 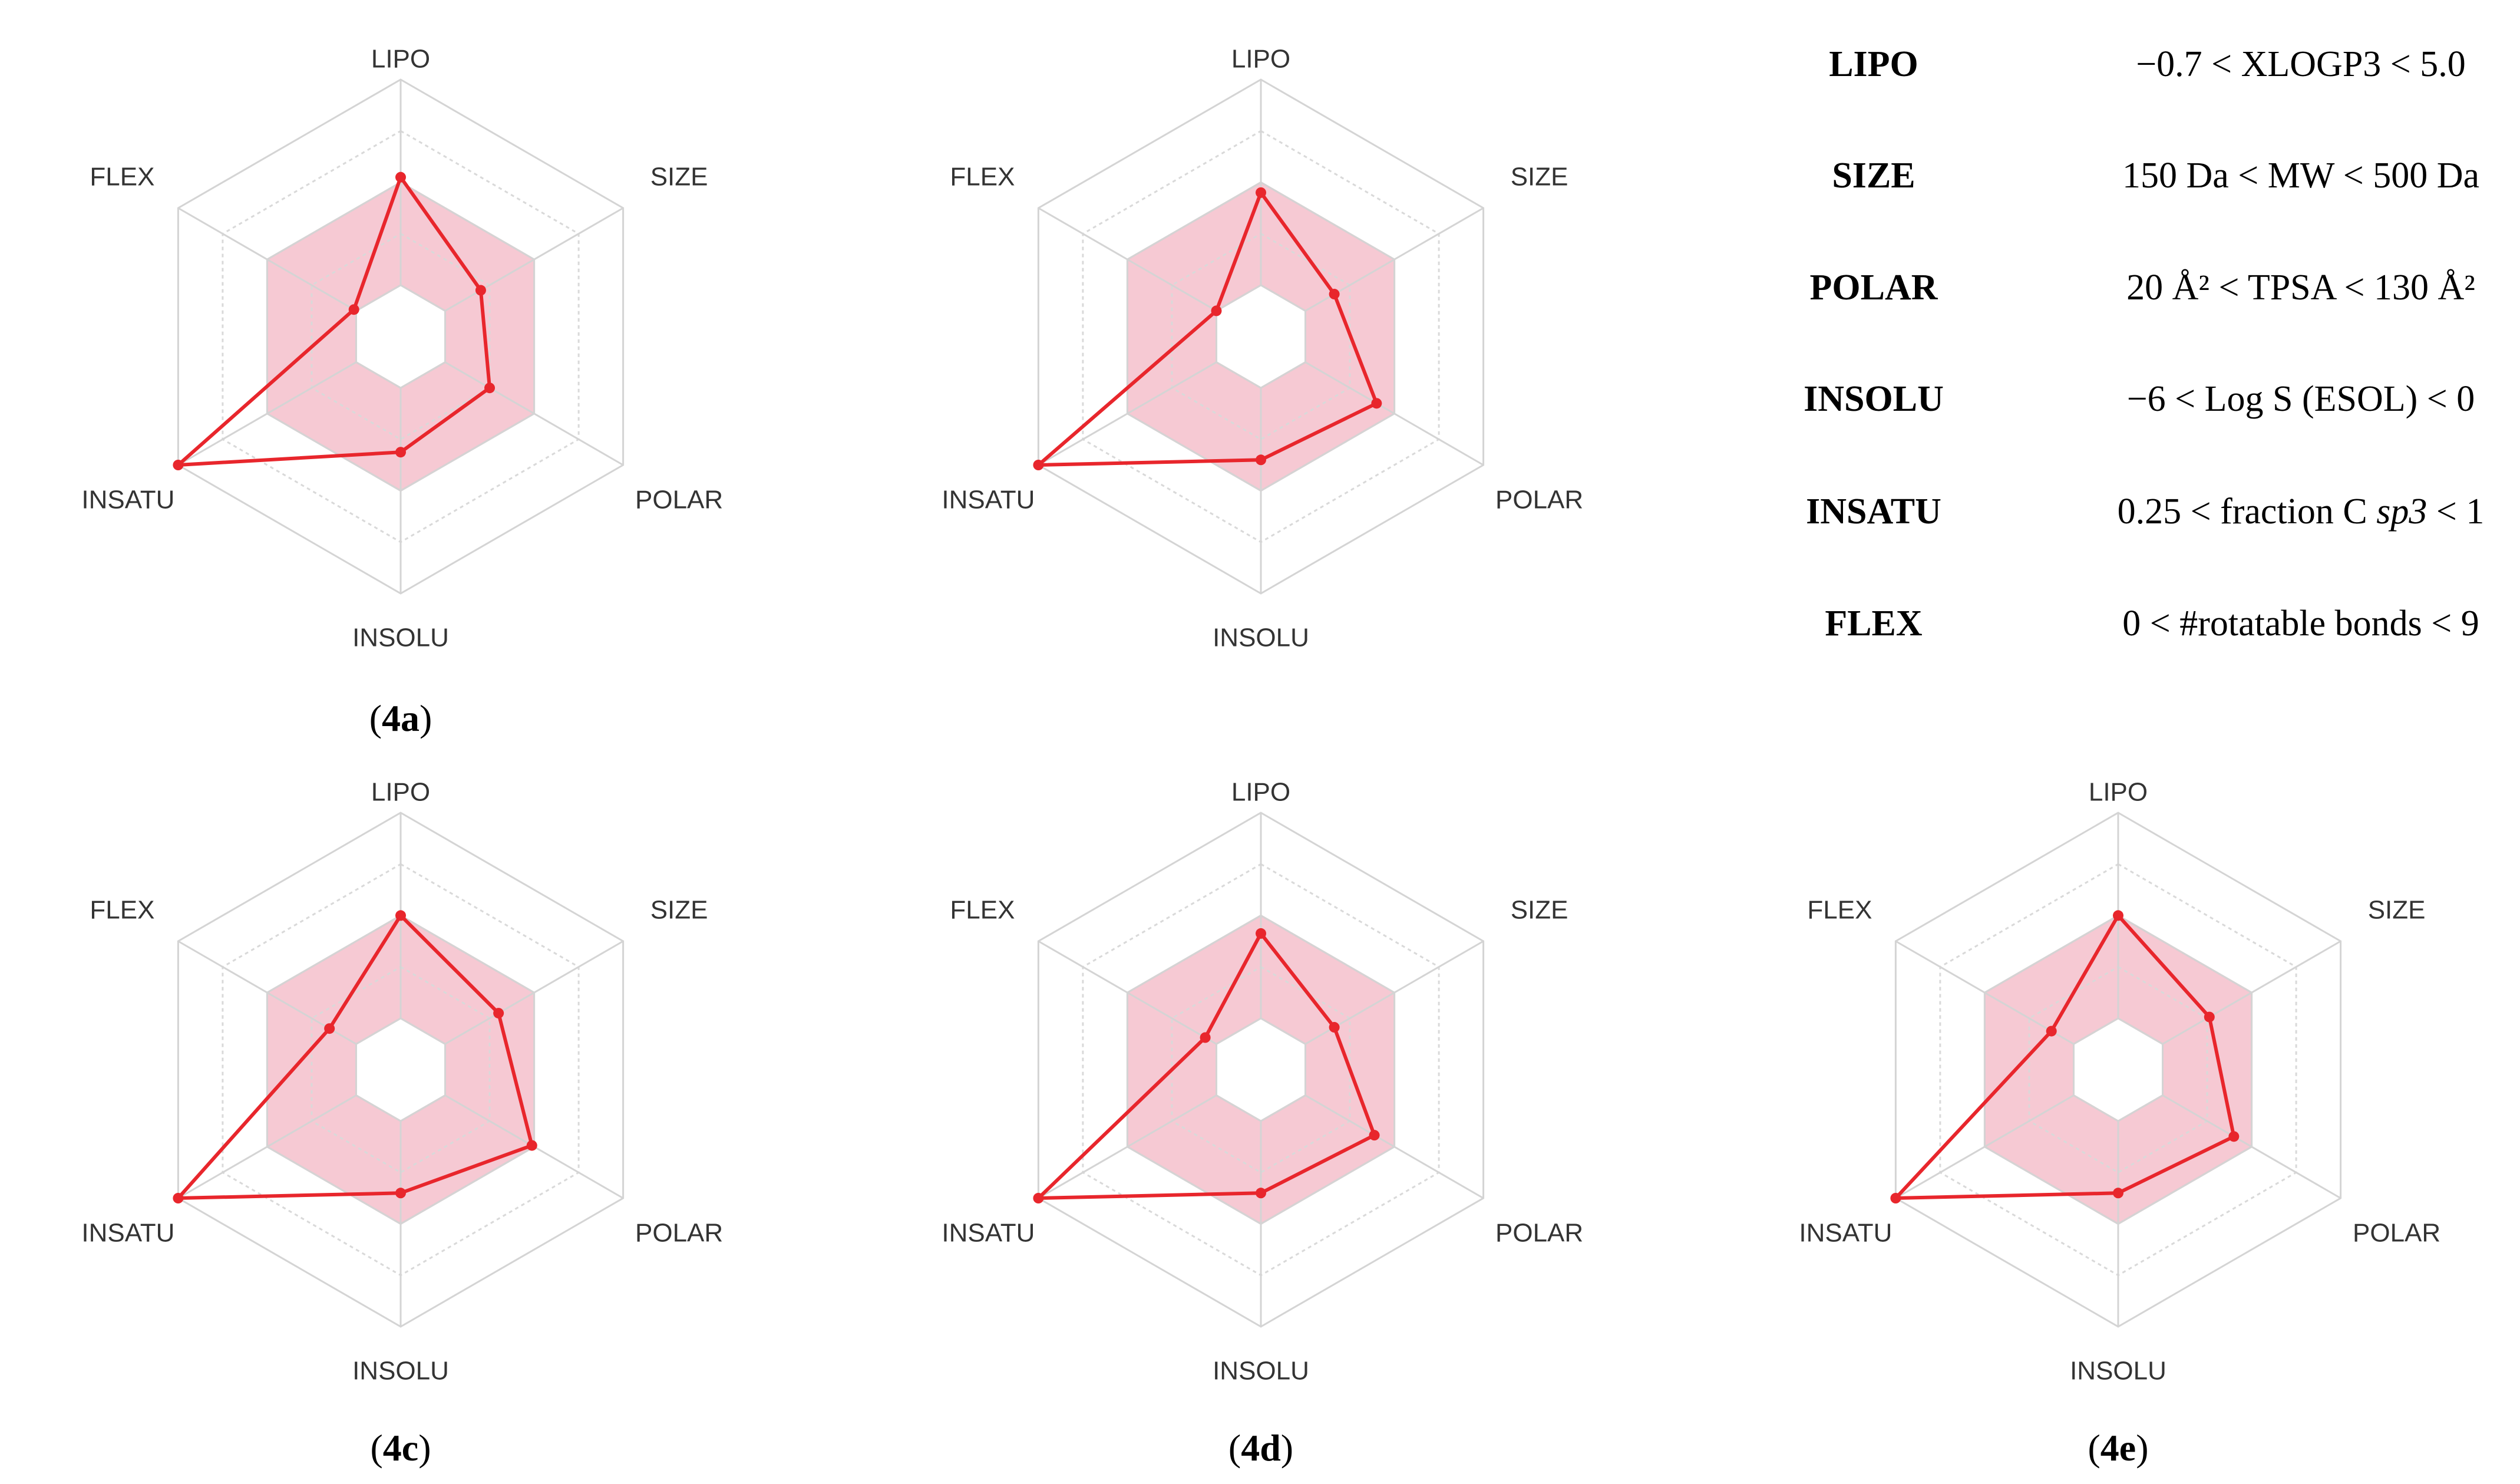 I want to click on panel-label: (4e), so click(x=2118, y=1448).